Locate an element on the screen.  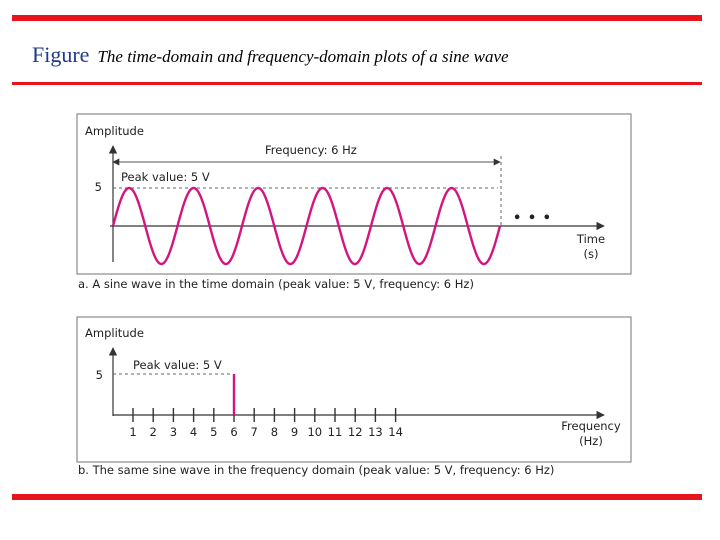
freq-peak-tick-label: 5 is located at coordinates (99, 375).